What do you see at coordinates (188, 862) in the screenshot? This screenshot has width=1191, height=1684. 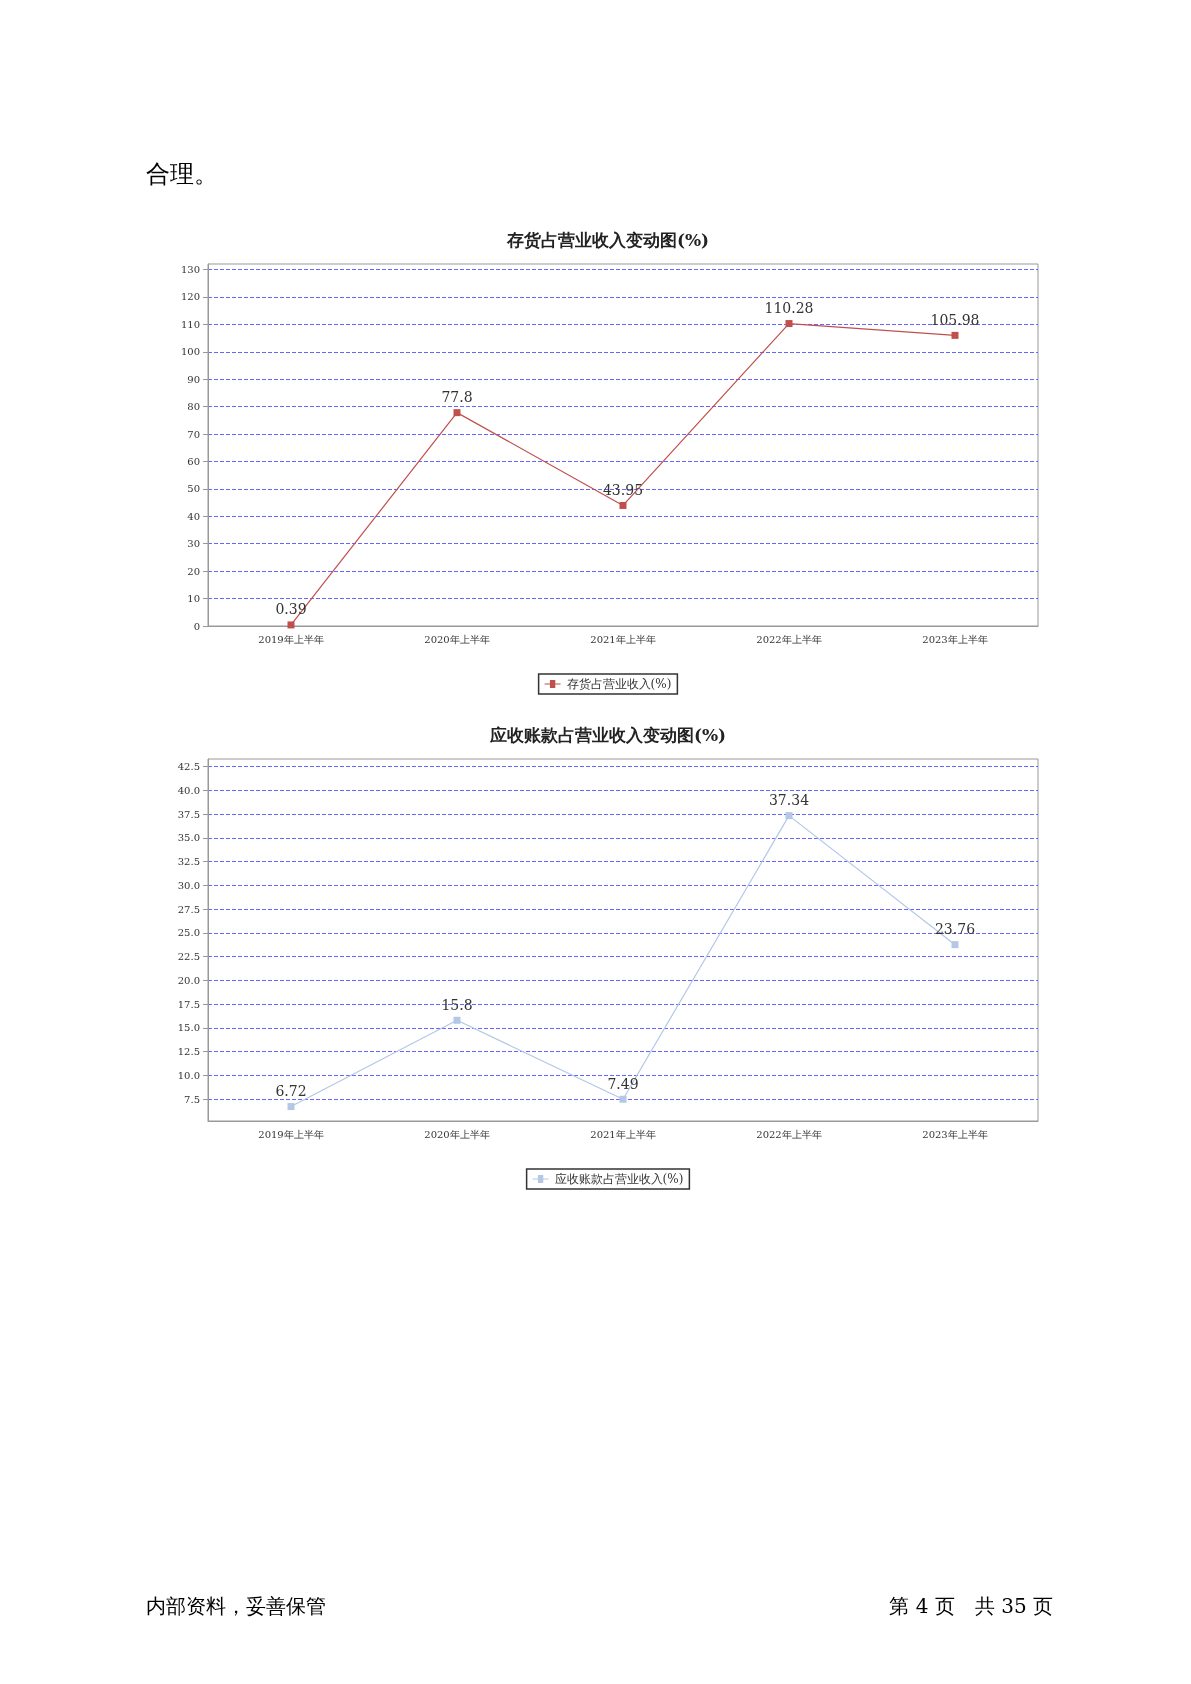 I see `y-tick-label: 32.5` at bounding box center [188, 862].